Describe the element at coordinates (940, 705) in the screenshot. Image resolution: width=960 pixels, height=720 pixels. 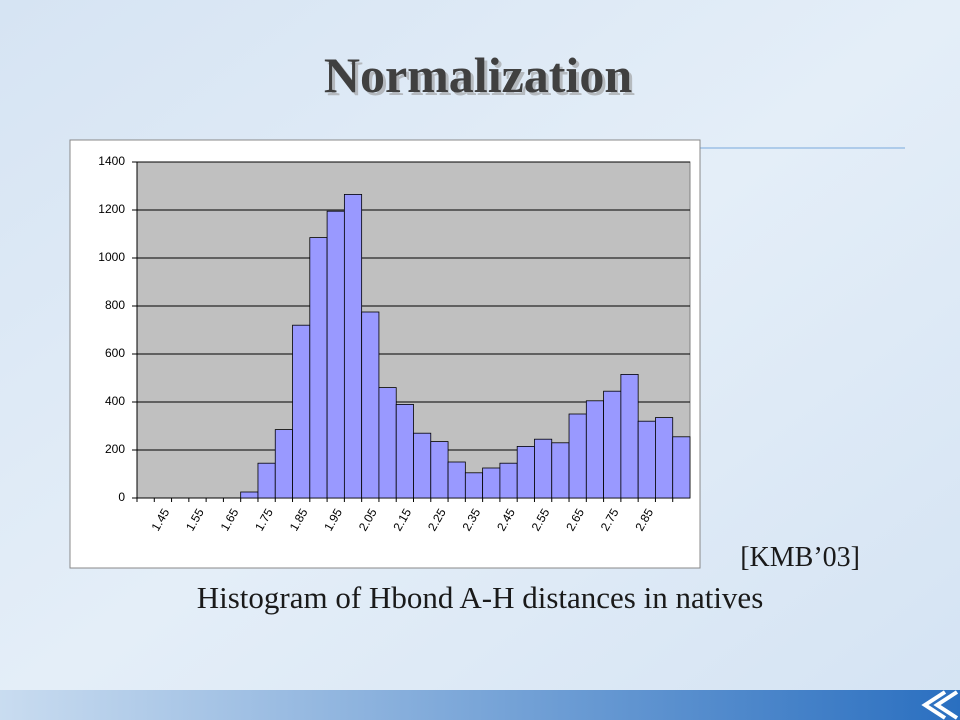
I see `chevrons` at that location.